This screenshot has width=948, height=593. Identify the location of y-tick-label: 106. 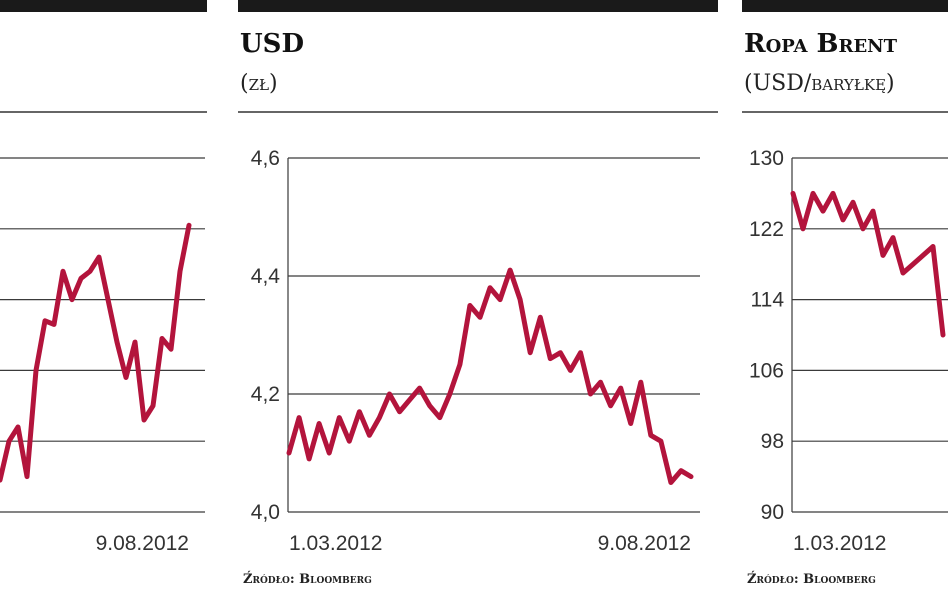
(766, 370).